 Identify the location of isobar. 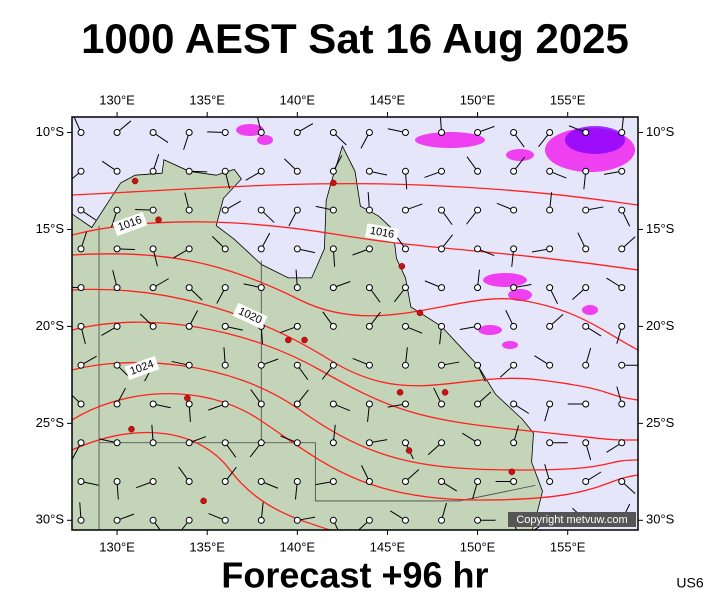
(355, 246).